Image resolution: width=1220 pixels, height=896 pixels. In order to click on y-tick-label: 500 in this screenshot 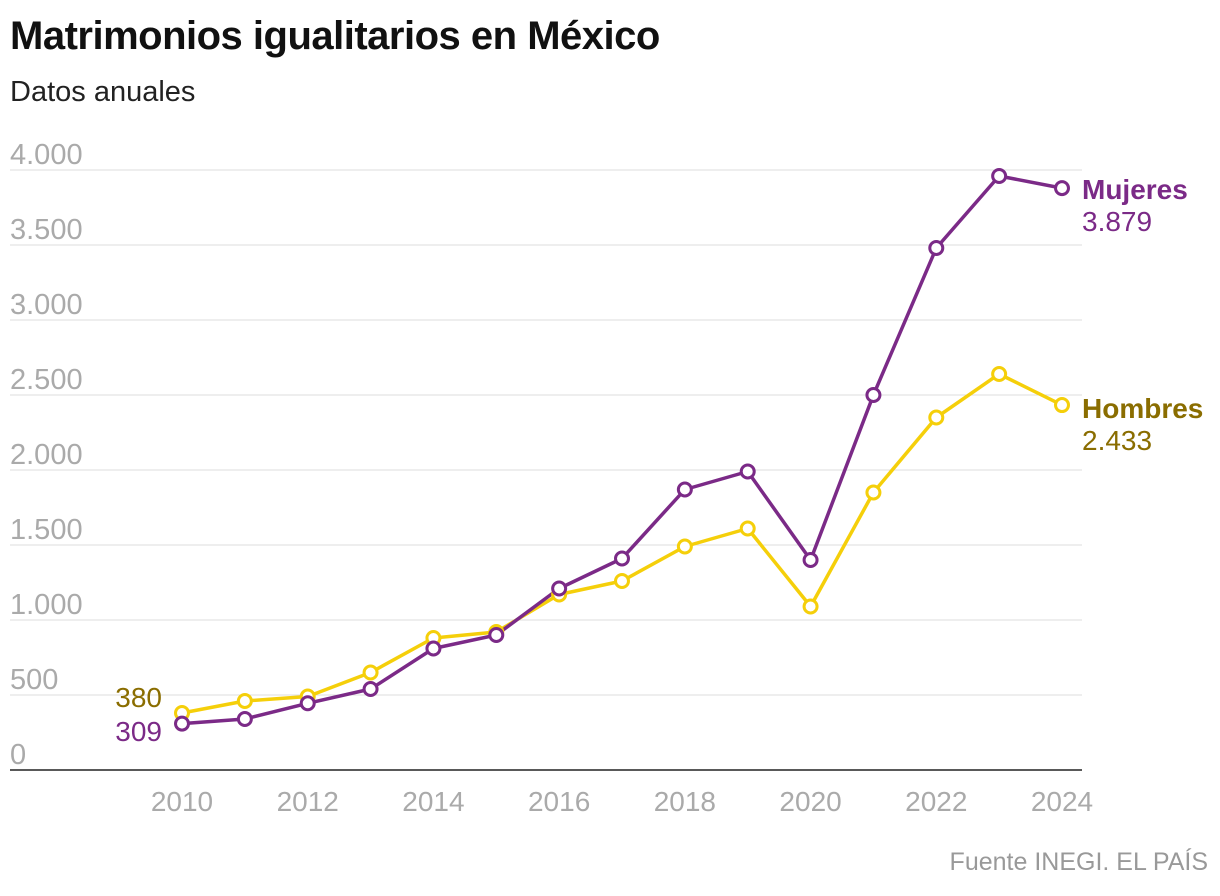, I will do `click(34, 680)`.